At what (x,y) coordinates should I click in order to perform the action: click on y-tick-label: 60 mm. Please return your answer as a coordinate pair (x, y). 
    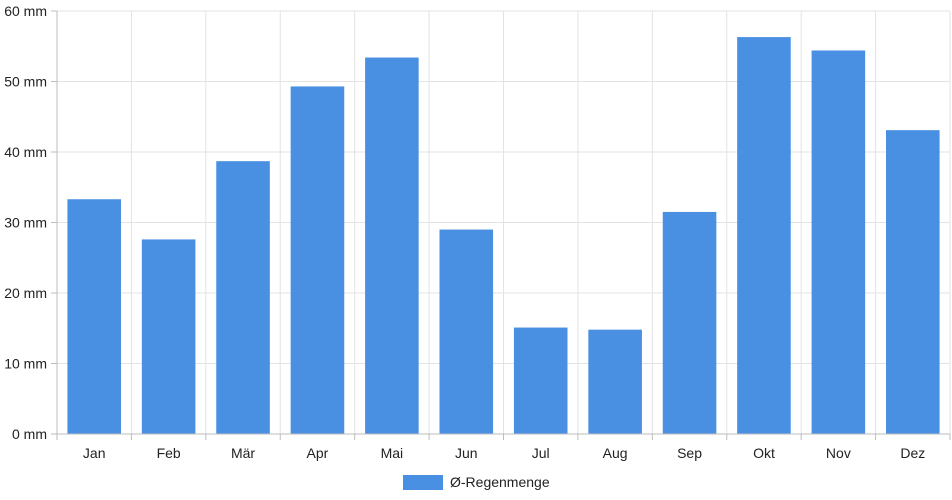
    Looking at the image, I should click on (25, 11).